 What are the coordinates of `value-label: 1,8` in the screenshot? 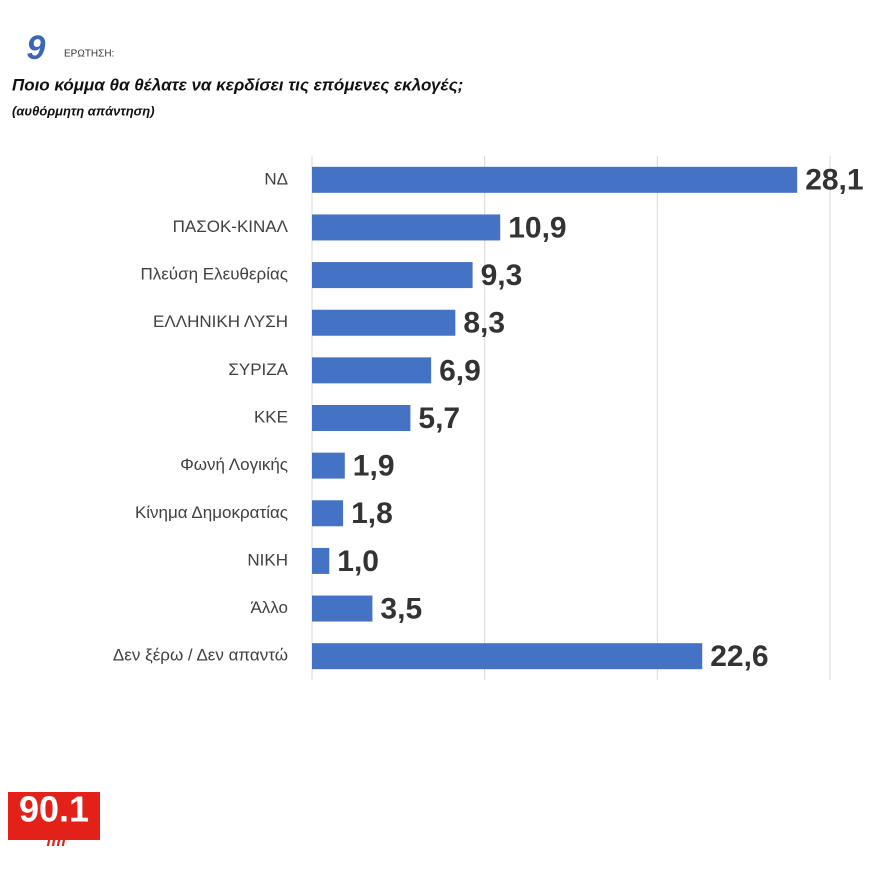 It's located at (372, 513).